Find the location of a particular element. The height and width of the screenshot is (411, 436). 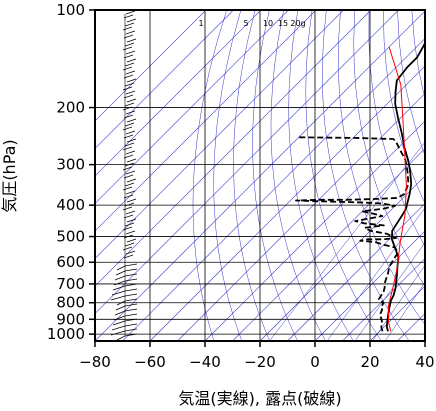

x-tick-label: 20 is located at coordinates (369, 362).